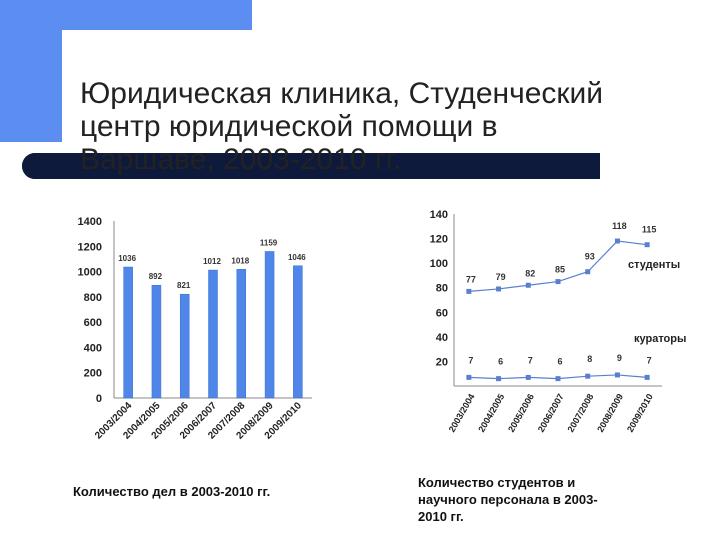  I want to click on point-value-label: 115, so click(649, 230).